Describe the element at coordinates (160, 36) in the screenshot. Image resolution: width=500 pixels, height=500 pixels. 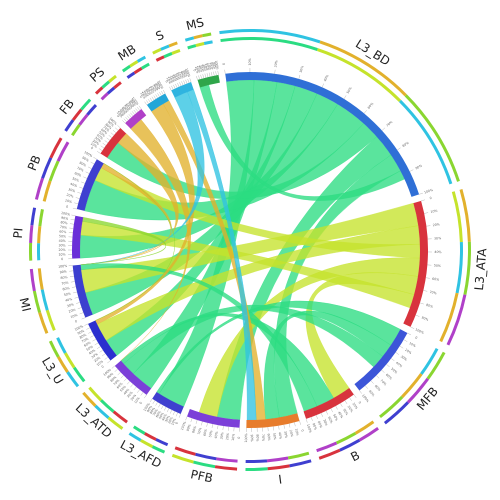
I see `segment-label: S` at that location.